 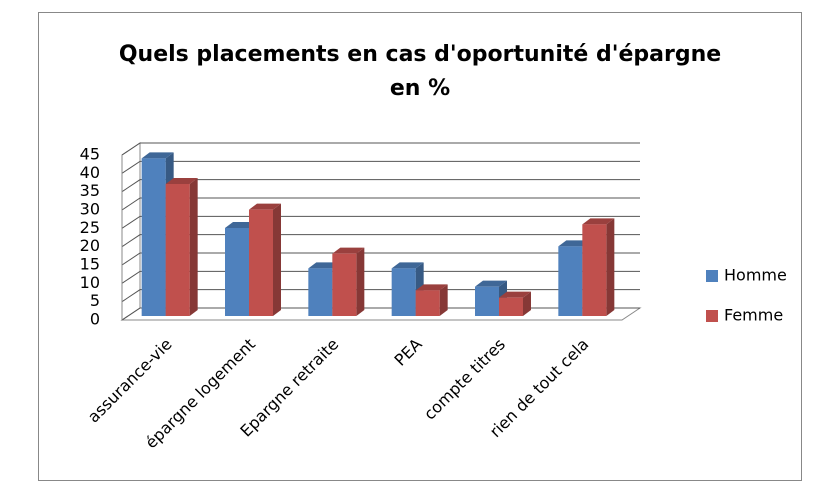 I want to click on y-tick-label: 45, so click(x=90, y=154).